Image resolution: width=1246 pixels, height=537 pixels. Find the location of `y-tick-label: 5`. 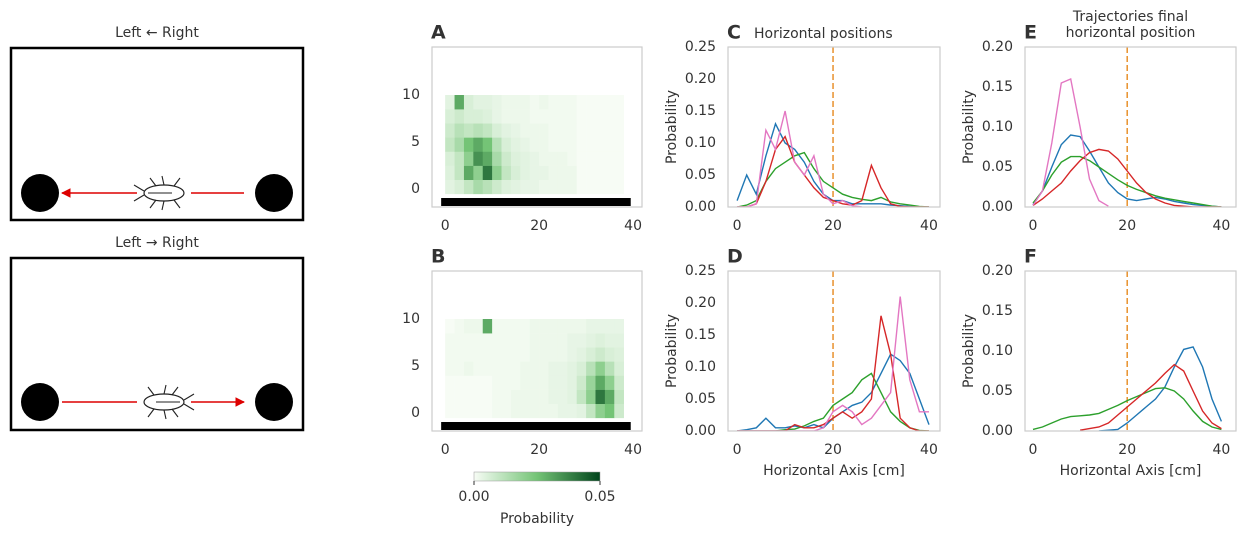

y-tick-label: 5 is located at coordinates (415, 366).